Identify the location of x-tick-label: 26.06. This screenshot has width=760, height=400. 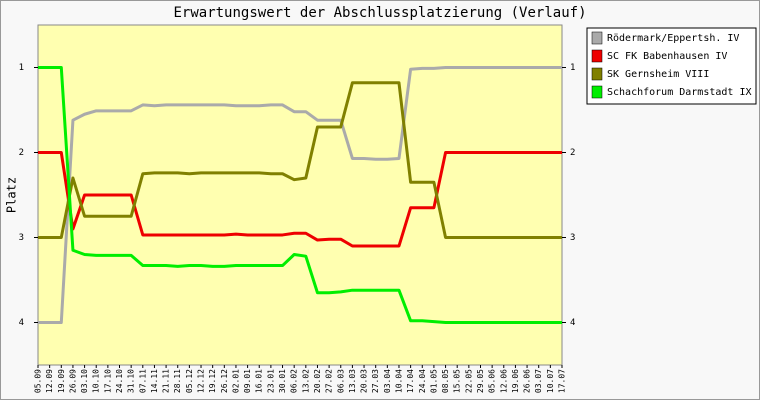
(527, 381).